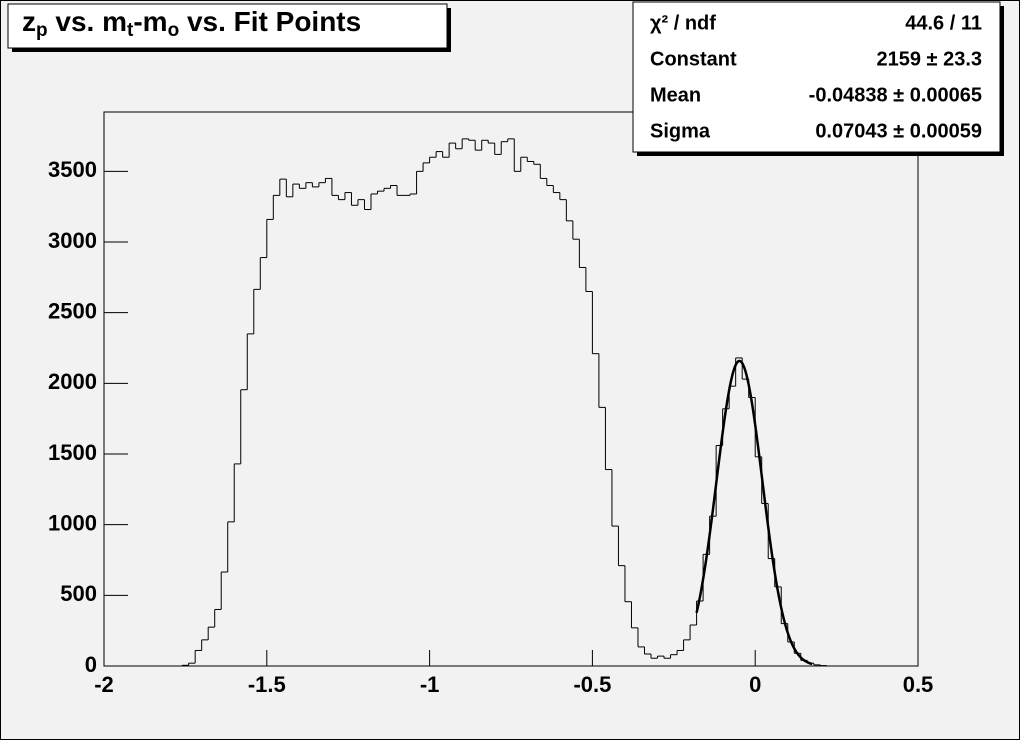  I want to click on y-tick-label: 1000, so click(72, 522).